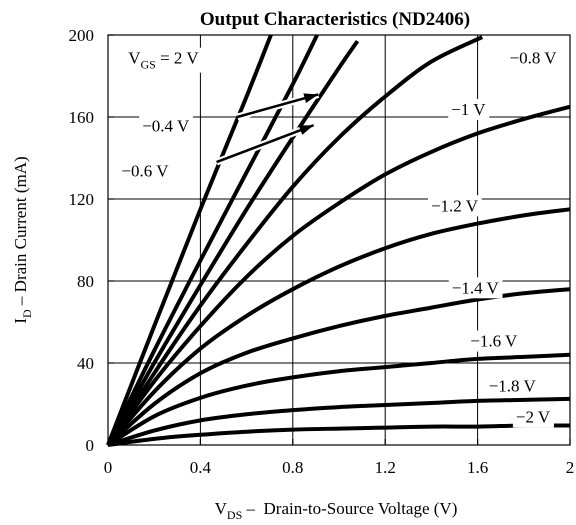 The height and width of the screenshot is (525, 576). Describe the element at coordinates (108, 467) in the screenshot. I see `x-tick-label: 0` at that location.